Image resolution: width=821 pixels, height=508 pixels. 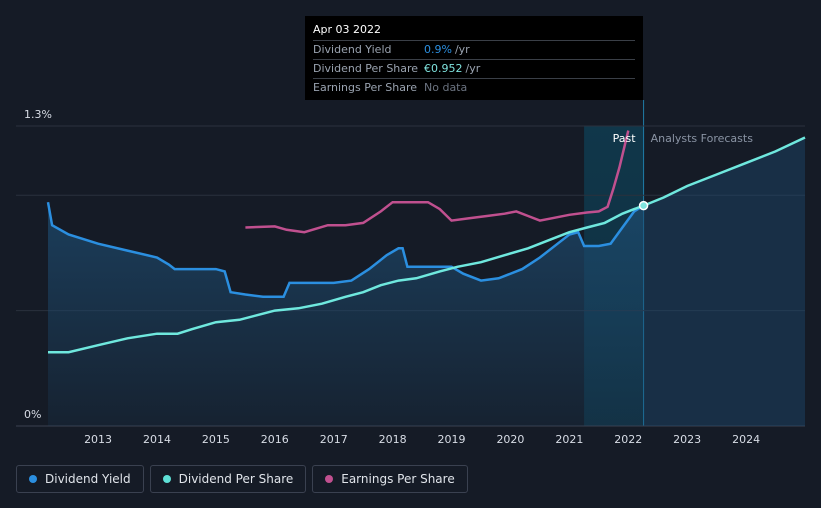 What do you see at coordinates (88, 479) in the screenshot?
I see `legend-label: Dividend Yield` at bounding box center [88, 479].